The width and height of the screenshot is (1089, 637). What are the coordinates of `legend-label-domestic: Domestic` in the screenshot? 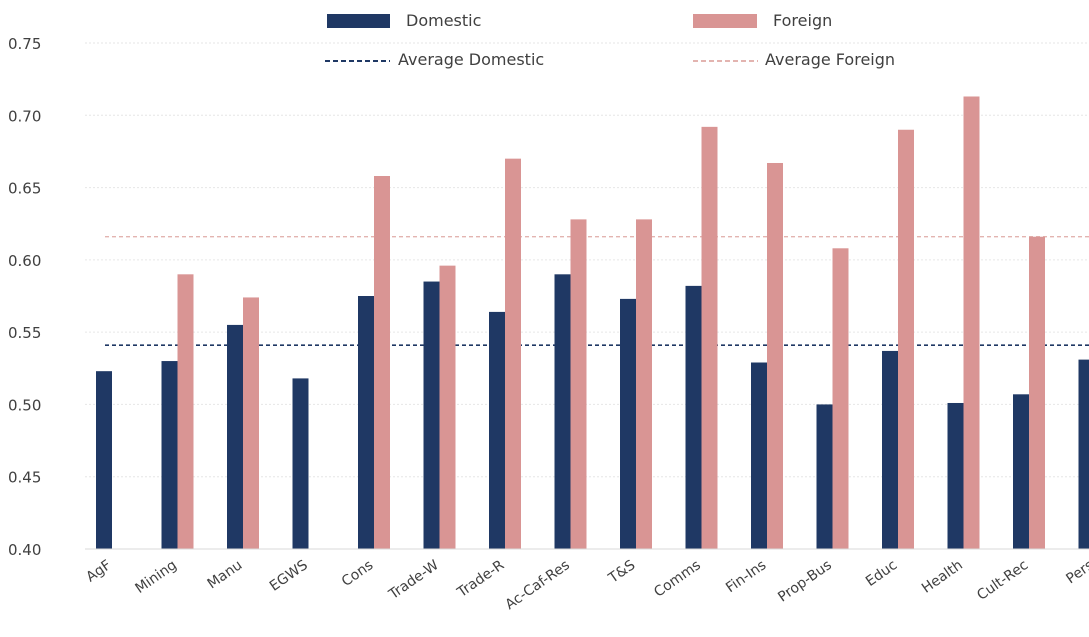 It's located at (443, 20).